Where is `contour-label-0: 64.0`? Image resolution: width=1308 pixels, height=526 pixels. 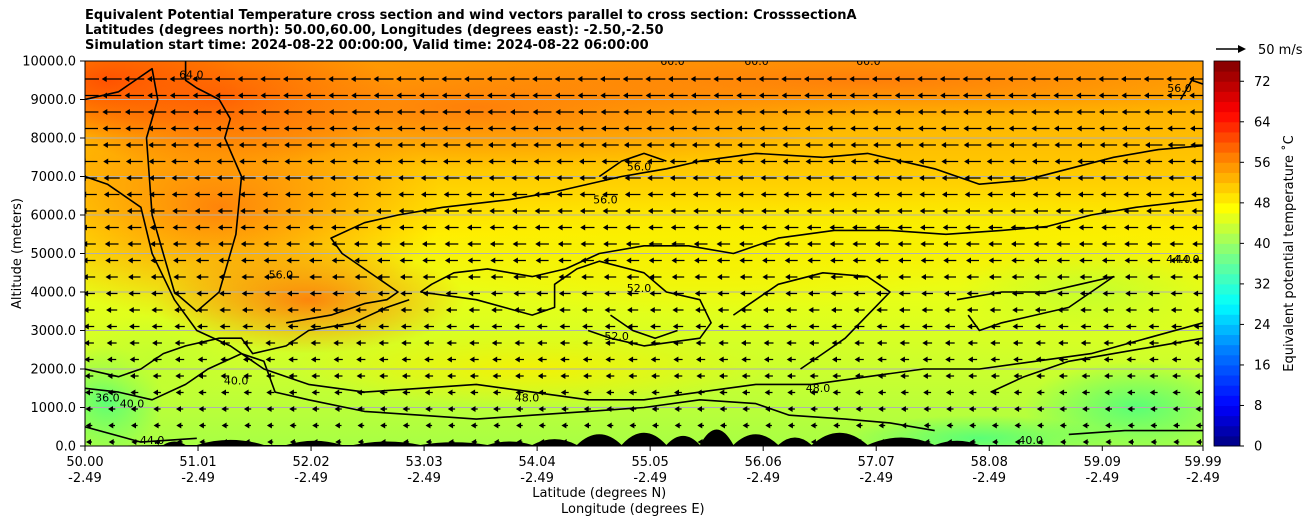 contour-label-0: 64.0 is located at coordinates (191, 74).